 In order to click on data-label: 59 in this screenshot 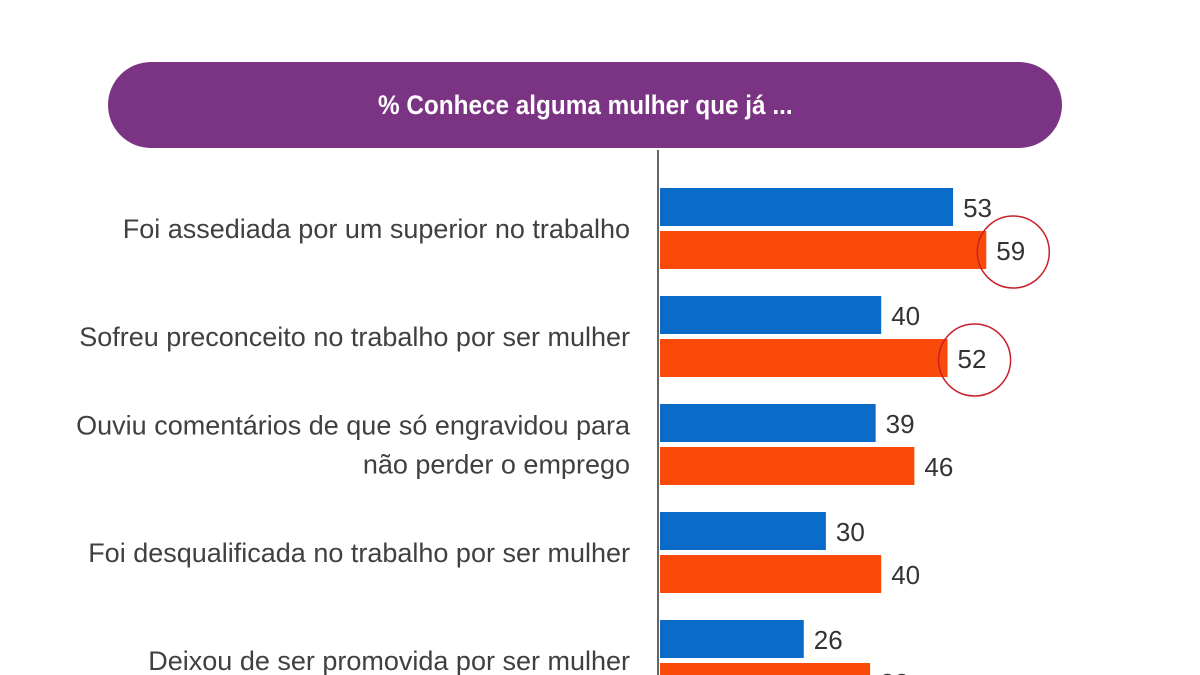, I will do `click(1010, 251)`.